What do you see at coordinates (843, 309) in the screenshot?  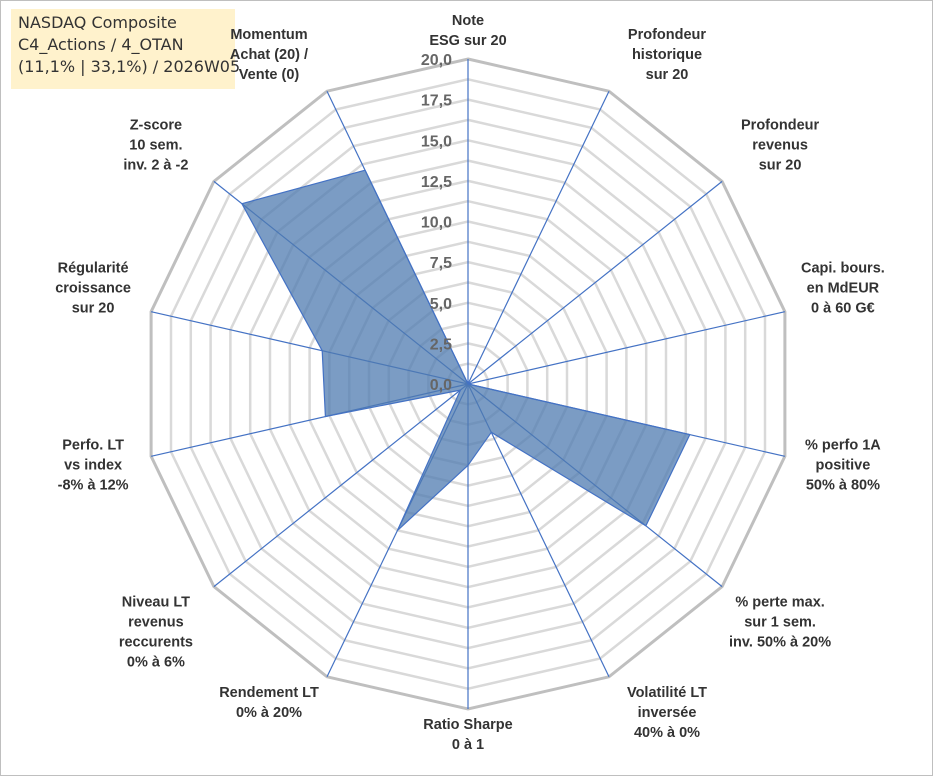 I see `axis-label-line: 0 à 60 G€` at bounding box center [843, 309].